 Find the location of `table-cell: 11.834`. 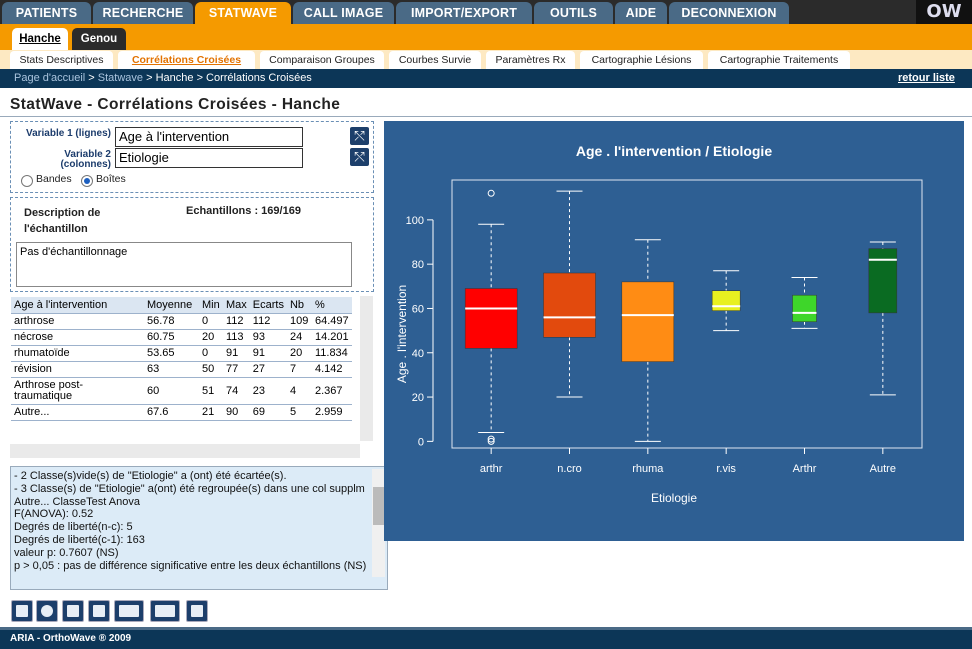

table-cell: 11.834 is located at coordinates (331, 353).